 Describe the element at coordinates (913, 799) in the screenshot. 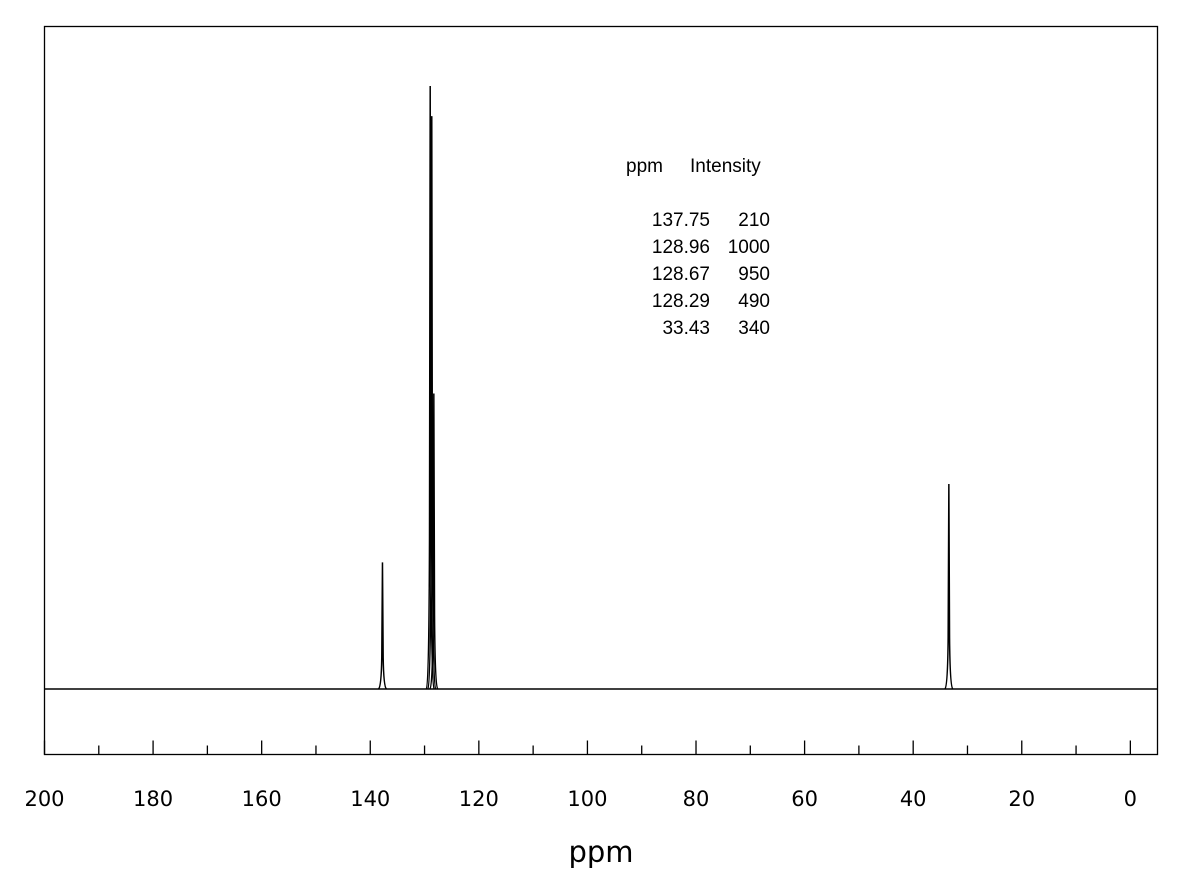

I see `x-tick-label: 40` at that location.